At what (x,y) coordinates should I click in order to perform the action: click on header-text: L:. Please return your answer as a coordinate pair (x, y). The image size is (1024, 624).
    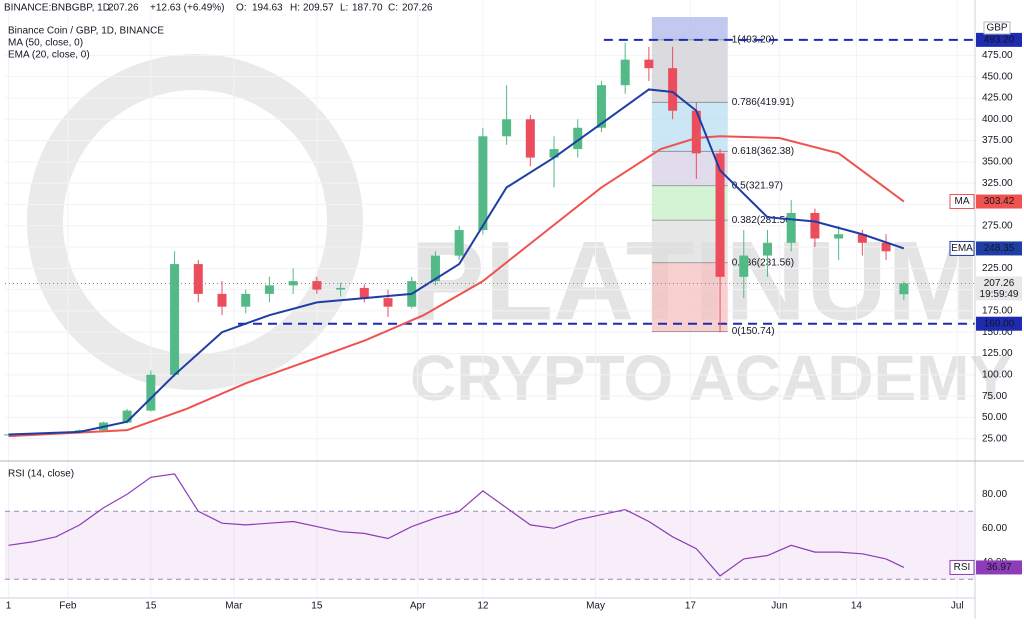
    Looking at the image, I should click on (344, 8).